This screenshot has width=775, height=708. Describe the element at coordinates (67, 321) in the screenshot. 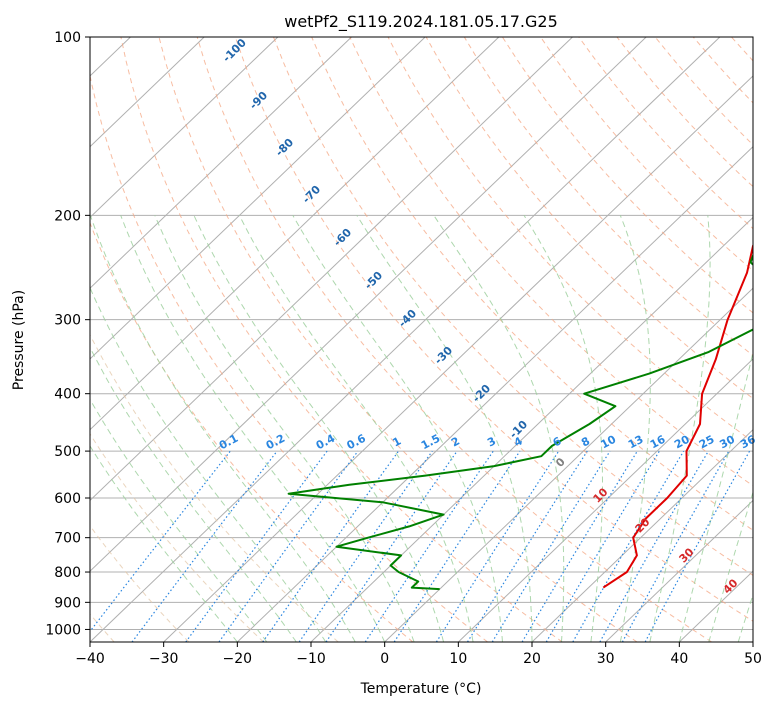

I see `y-tick-label: 300` at that location.